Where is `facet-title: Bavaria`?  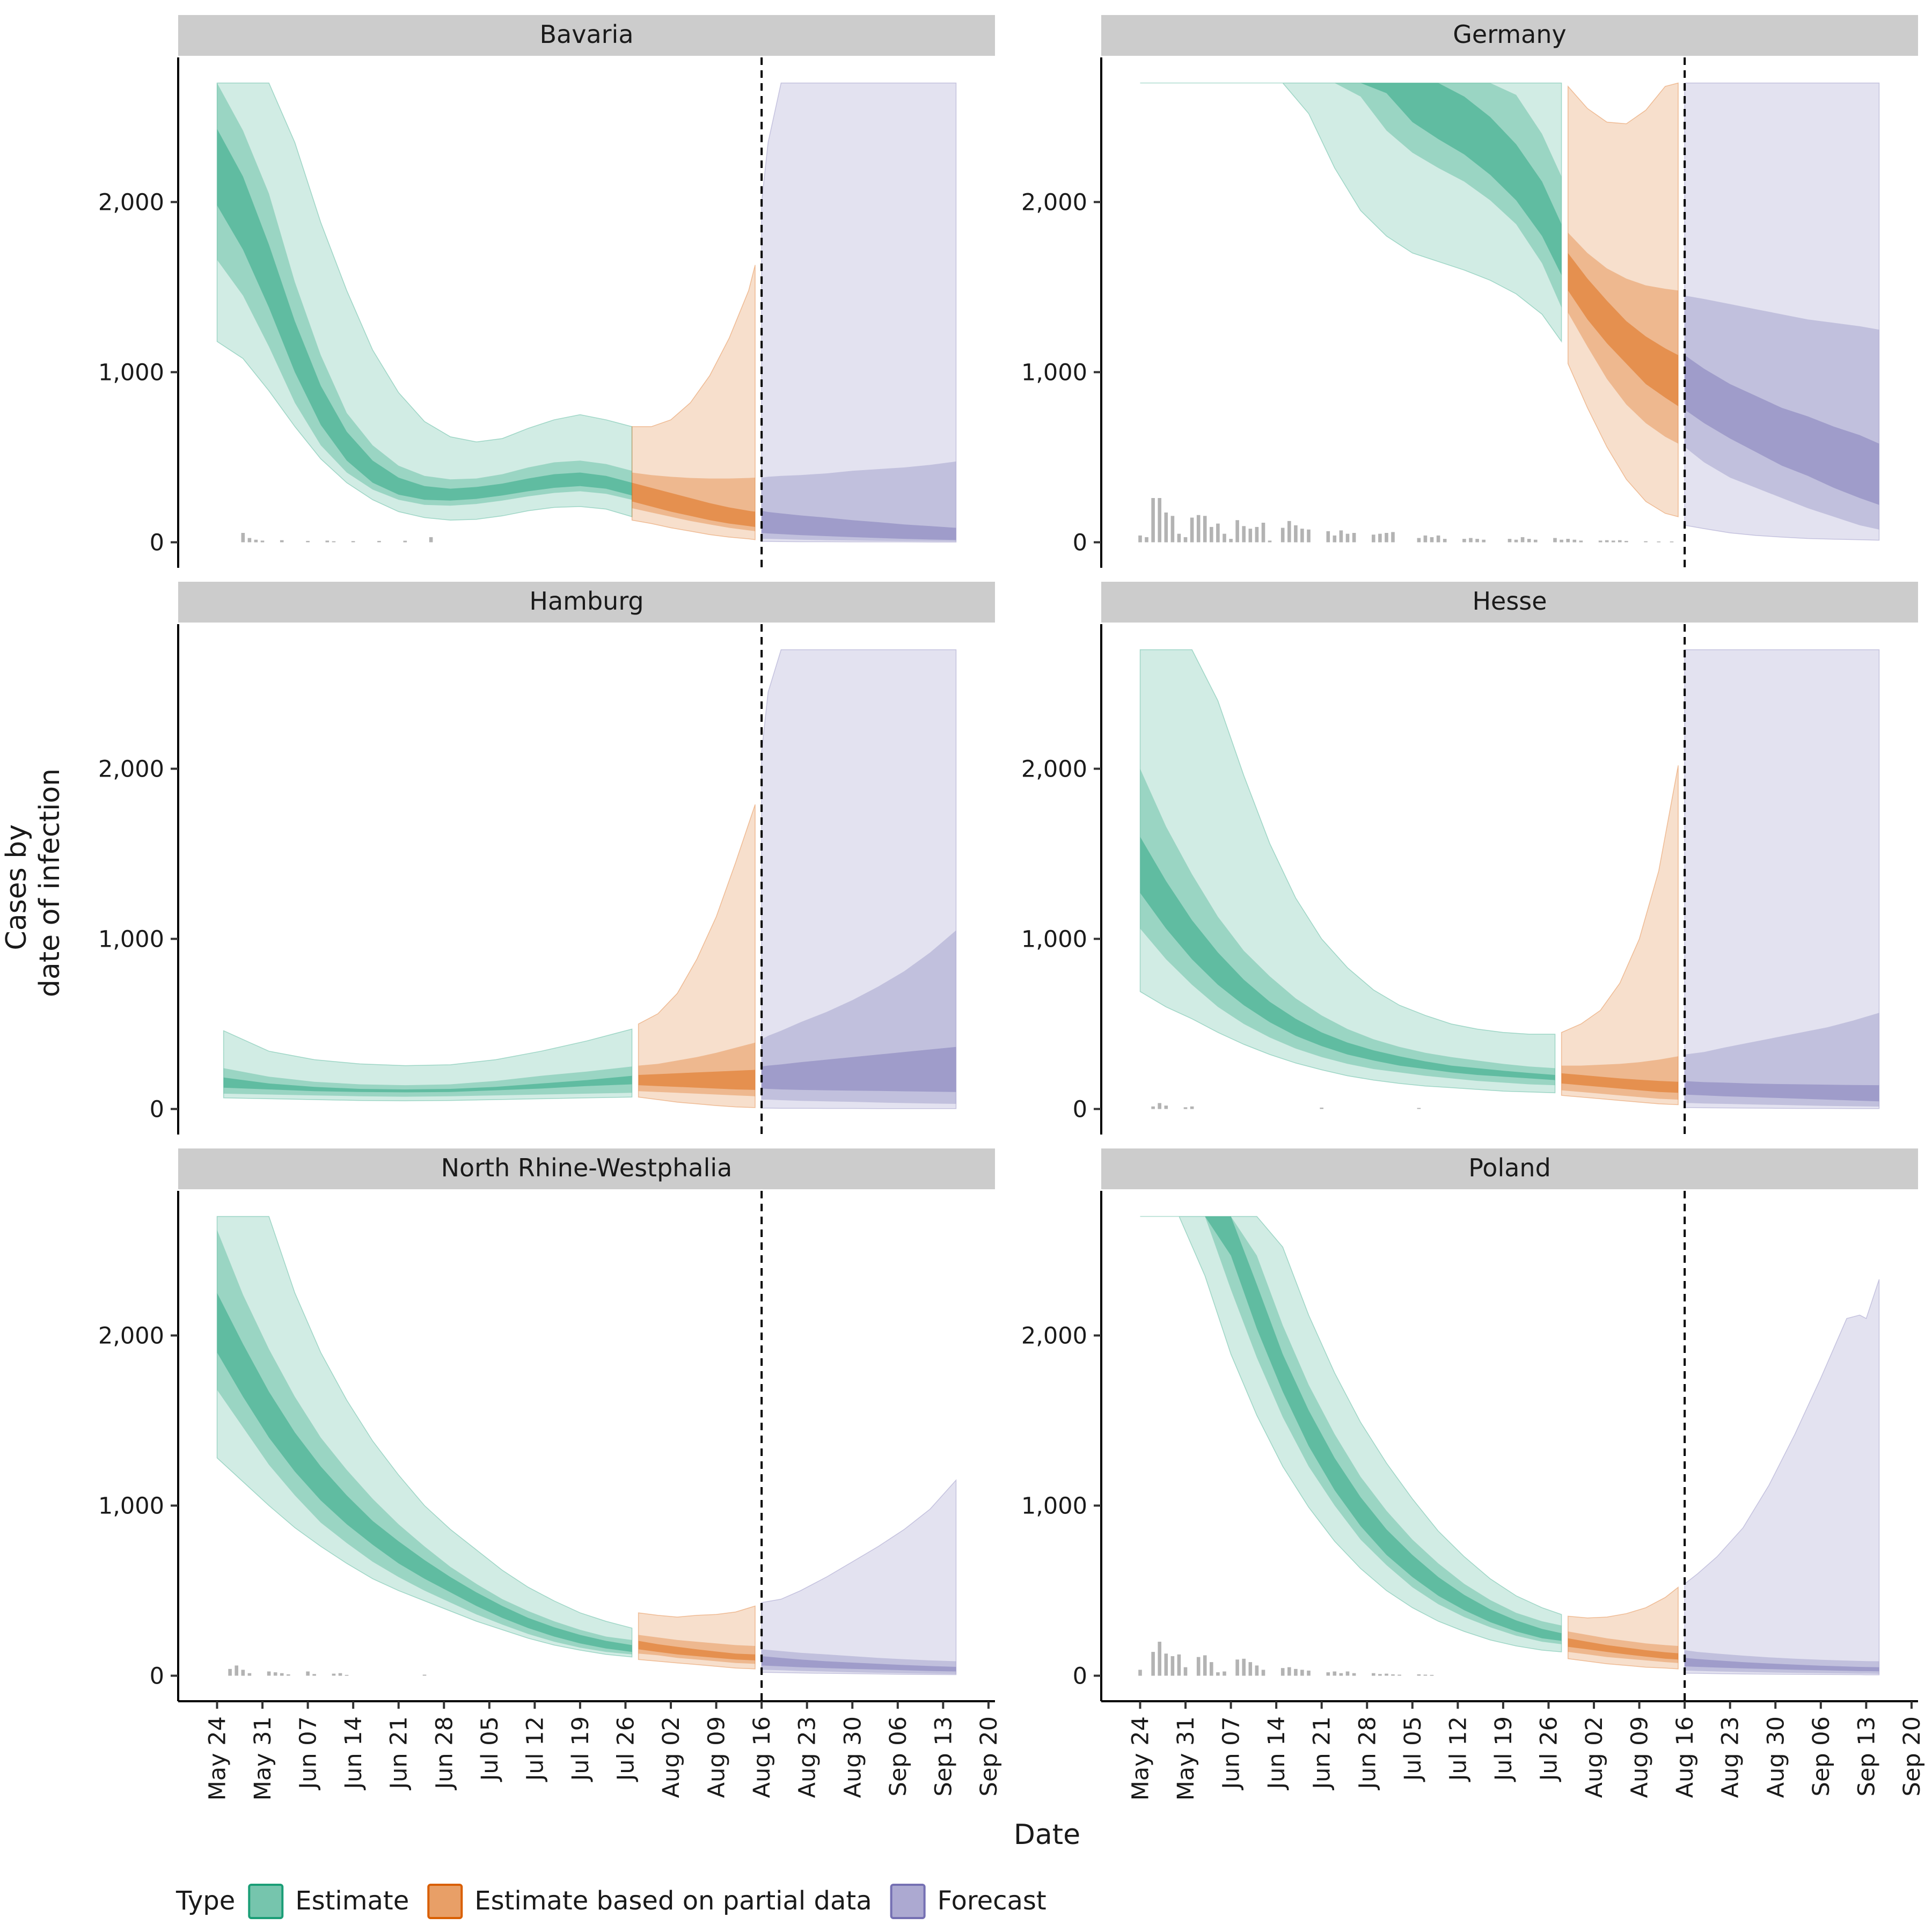 facet-title: Bavaria is located at coordinates (586, 34).